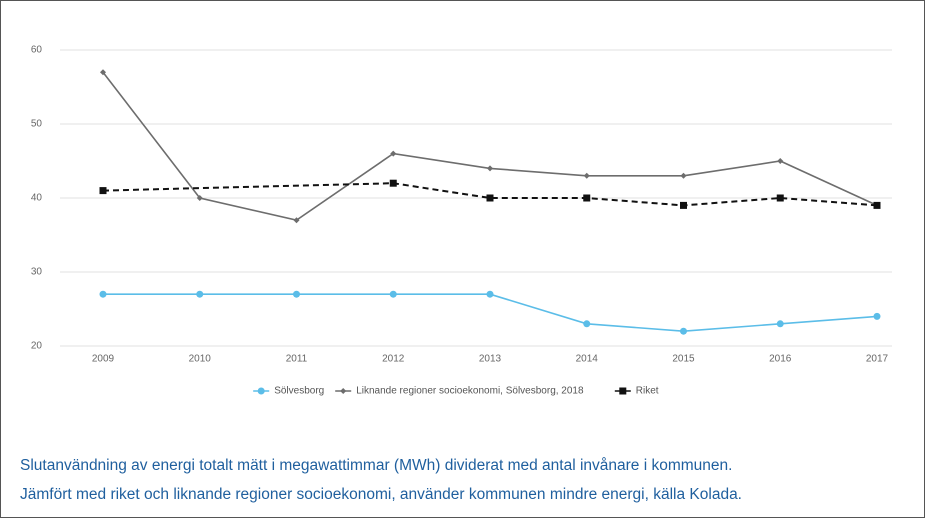 This screenshot has width=925, height=518. I want to click on y-tick-label: 20, so click(37, 346).